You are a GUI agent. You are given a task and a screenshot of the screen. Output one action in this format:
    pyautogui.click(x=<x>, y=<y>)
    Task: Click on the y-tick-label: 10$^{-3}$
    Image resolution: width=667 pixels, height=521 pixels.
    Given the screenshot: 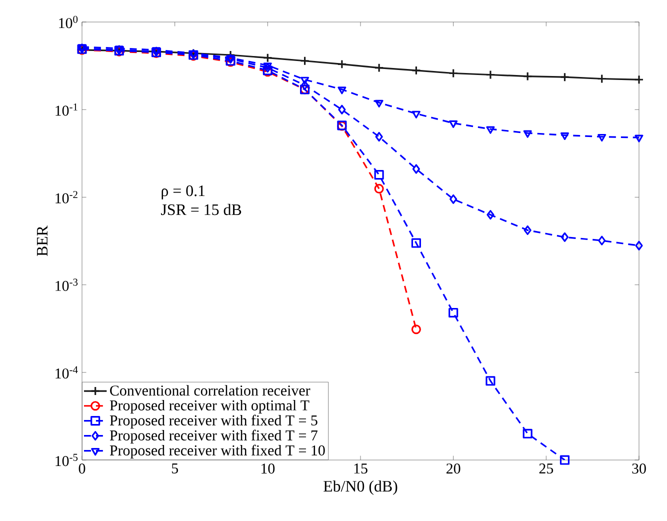 What is the action you would take?
    pyautogui.click(x=67, y=284)
    